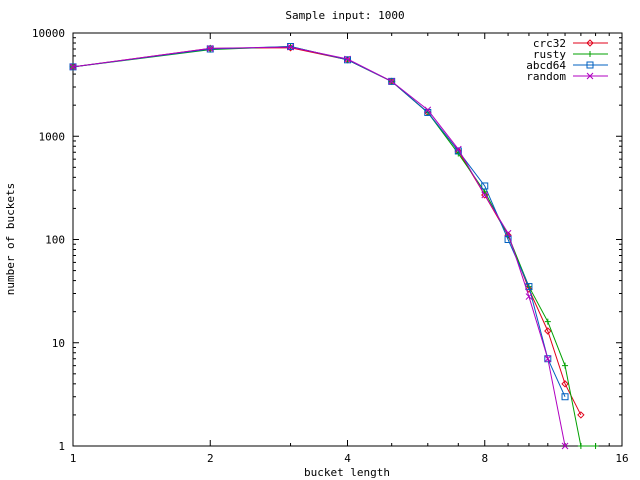 This screenshot has height=480, width=640. I want to click on legend-marker-abcd64, so click(590, 65).